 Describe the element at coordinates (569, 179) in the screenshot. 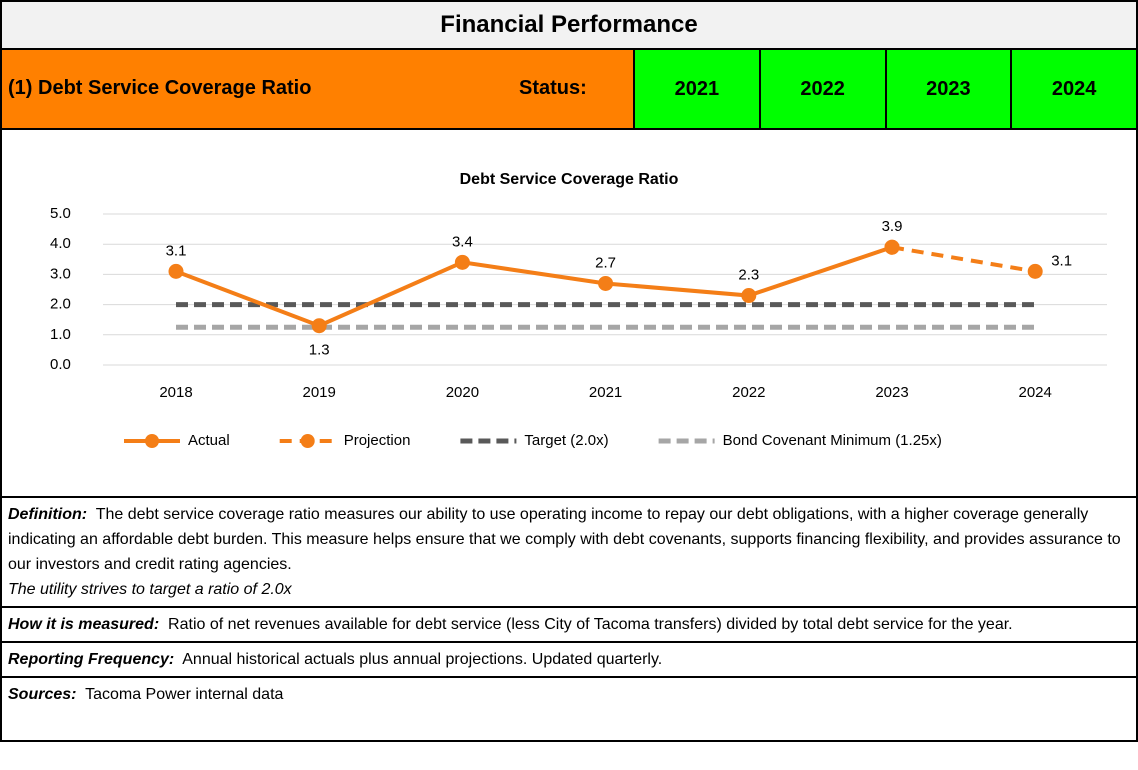

I see `chart-title: Debt Service Coverage Ratio` at that location.